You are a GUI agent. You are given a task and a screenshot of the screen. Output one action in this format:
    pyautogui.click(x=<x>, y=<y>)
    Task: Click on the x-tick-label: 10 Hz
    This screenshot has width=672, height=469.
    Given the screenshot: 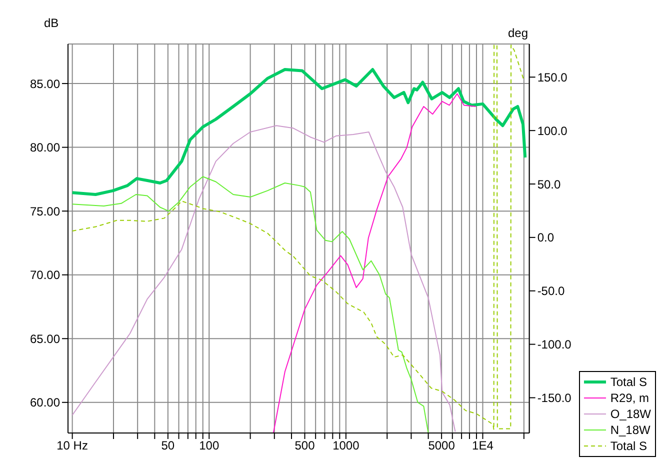 What is the action you would take?
    pyautogui.click(x=72, y=445)
    